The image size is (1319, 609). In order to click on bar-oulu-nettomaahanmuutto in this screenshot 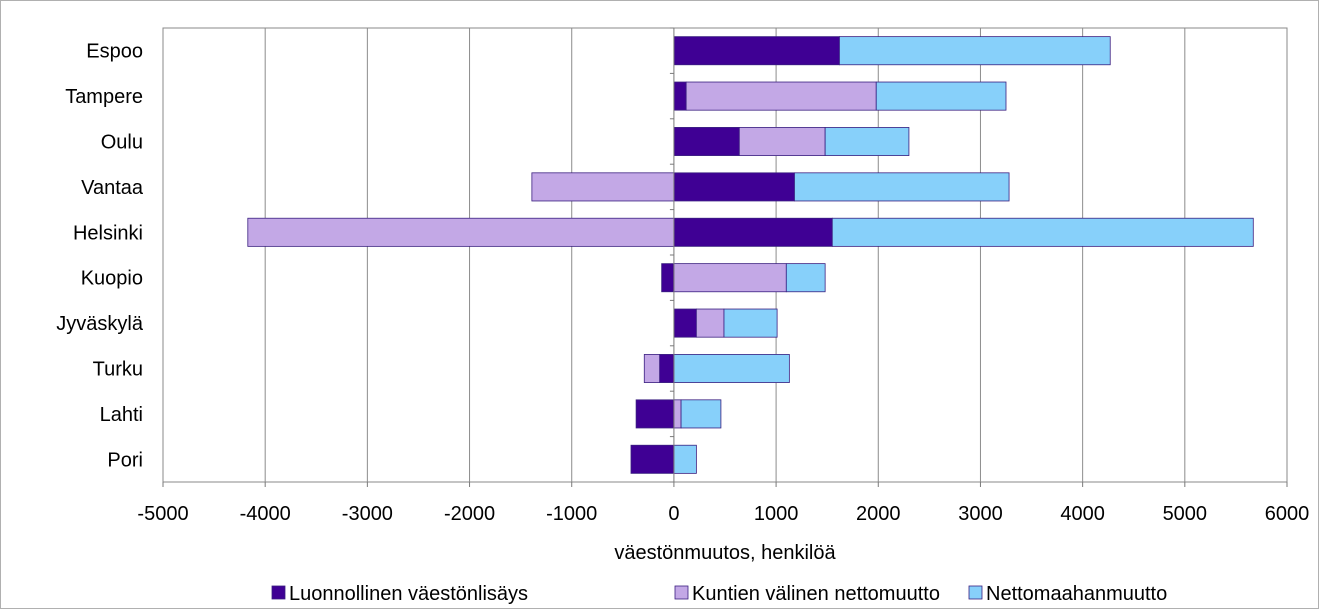, I will do `click(867, 141)`.